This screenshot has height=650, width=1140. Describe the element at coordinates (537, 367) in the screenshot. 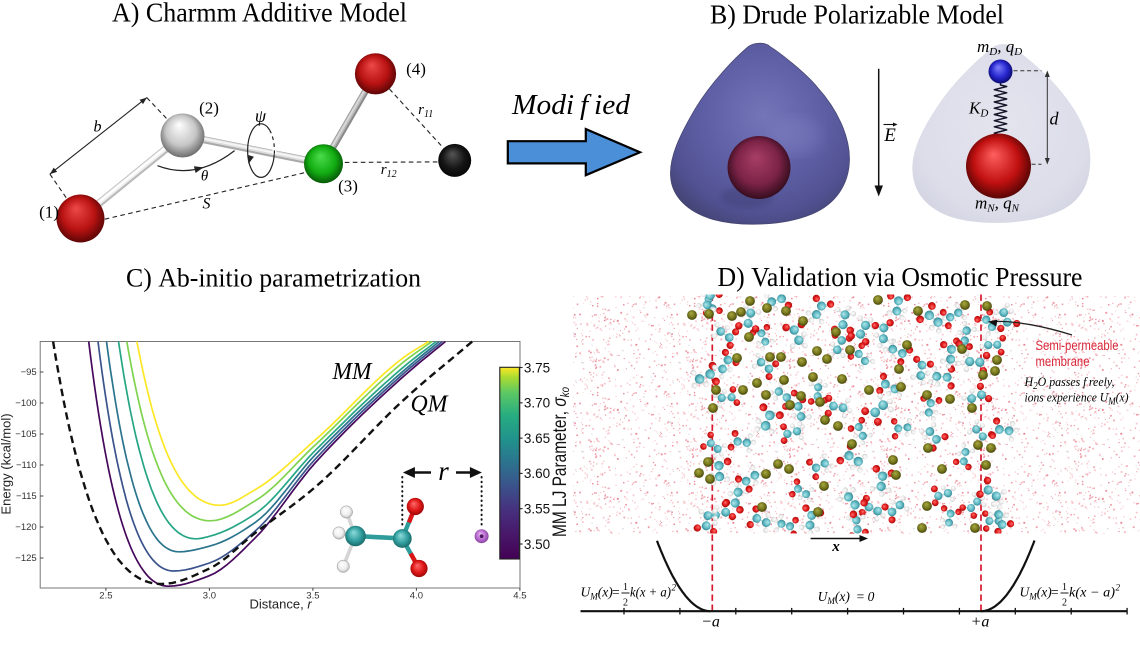

I see `svg-text: 3.75` at that location.